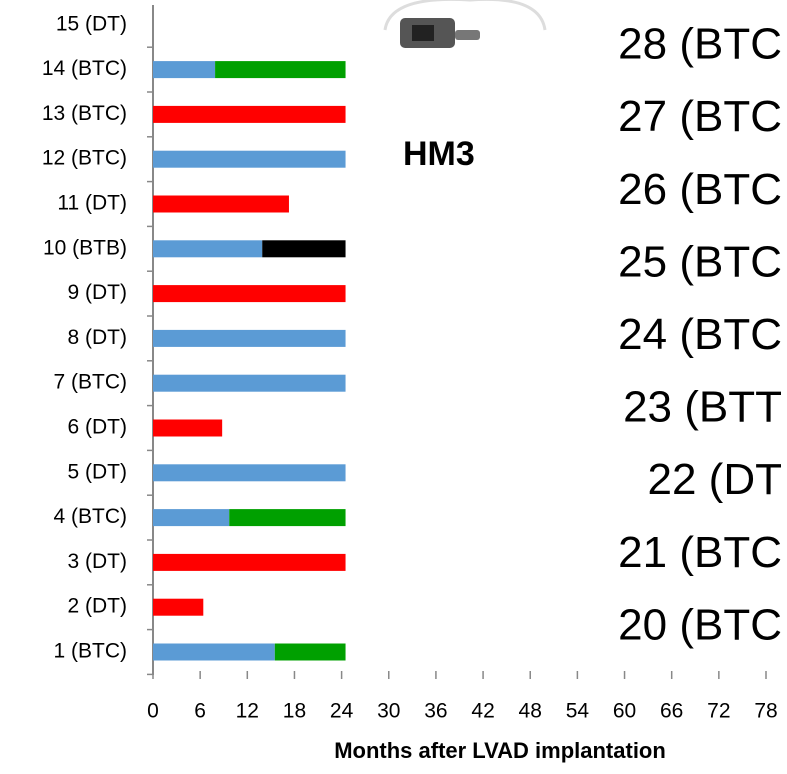  What do you see at coordinates (294, 711) in the screenshot?
I see `x-tick-label: 18` at bounding box center [294, 711].